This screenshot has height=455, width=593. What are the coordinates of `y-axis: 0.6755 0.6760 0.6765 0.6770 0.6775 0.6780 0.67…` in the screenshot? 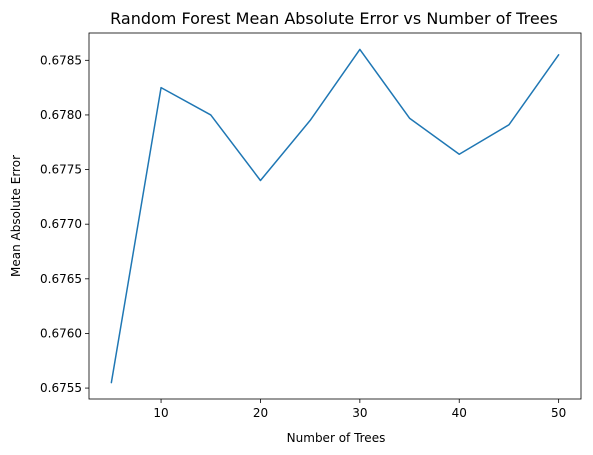 It's located at (64, 224).